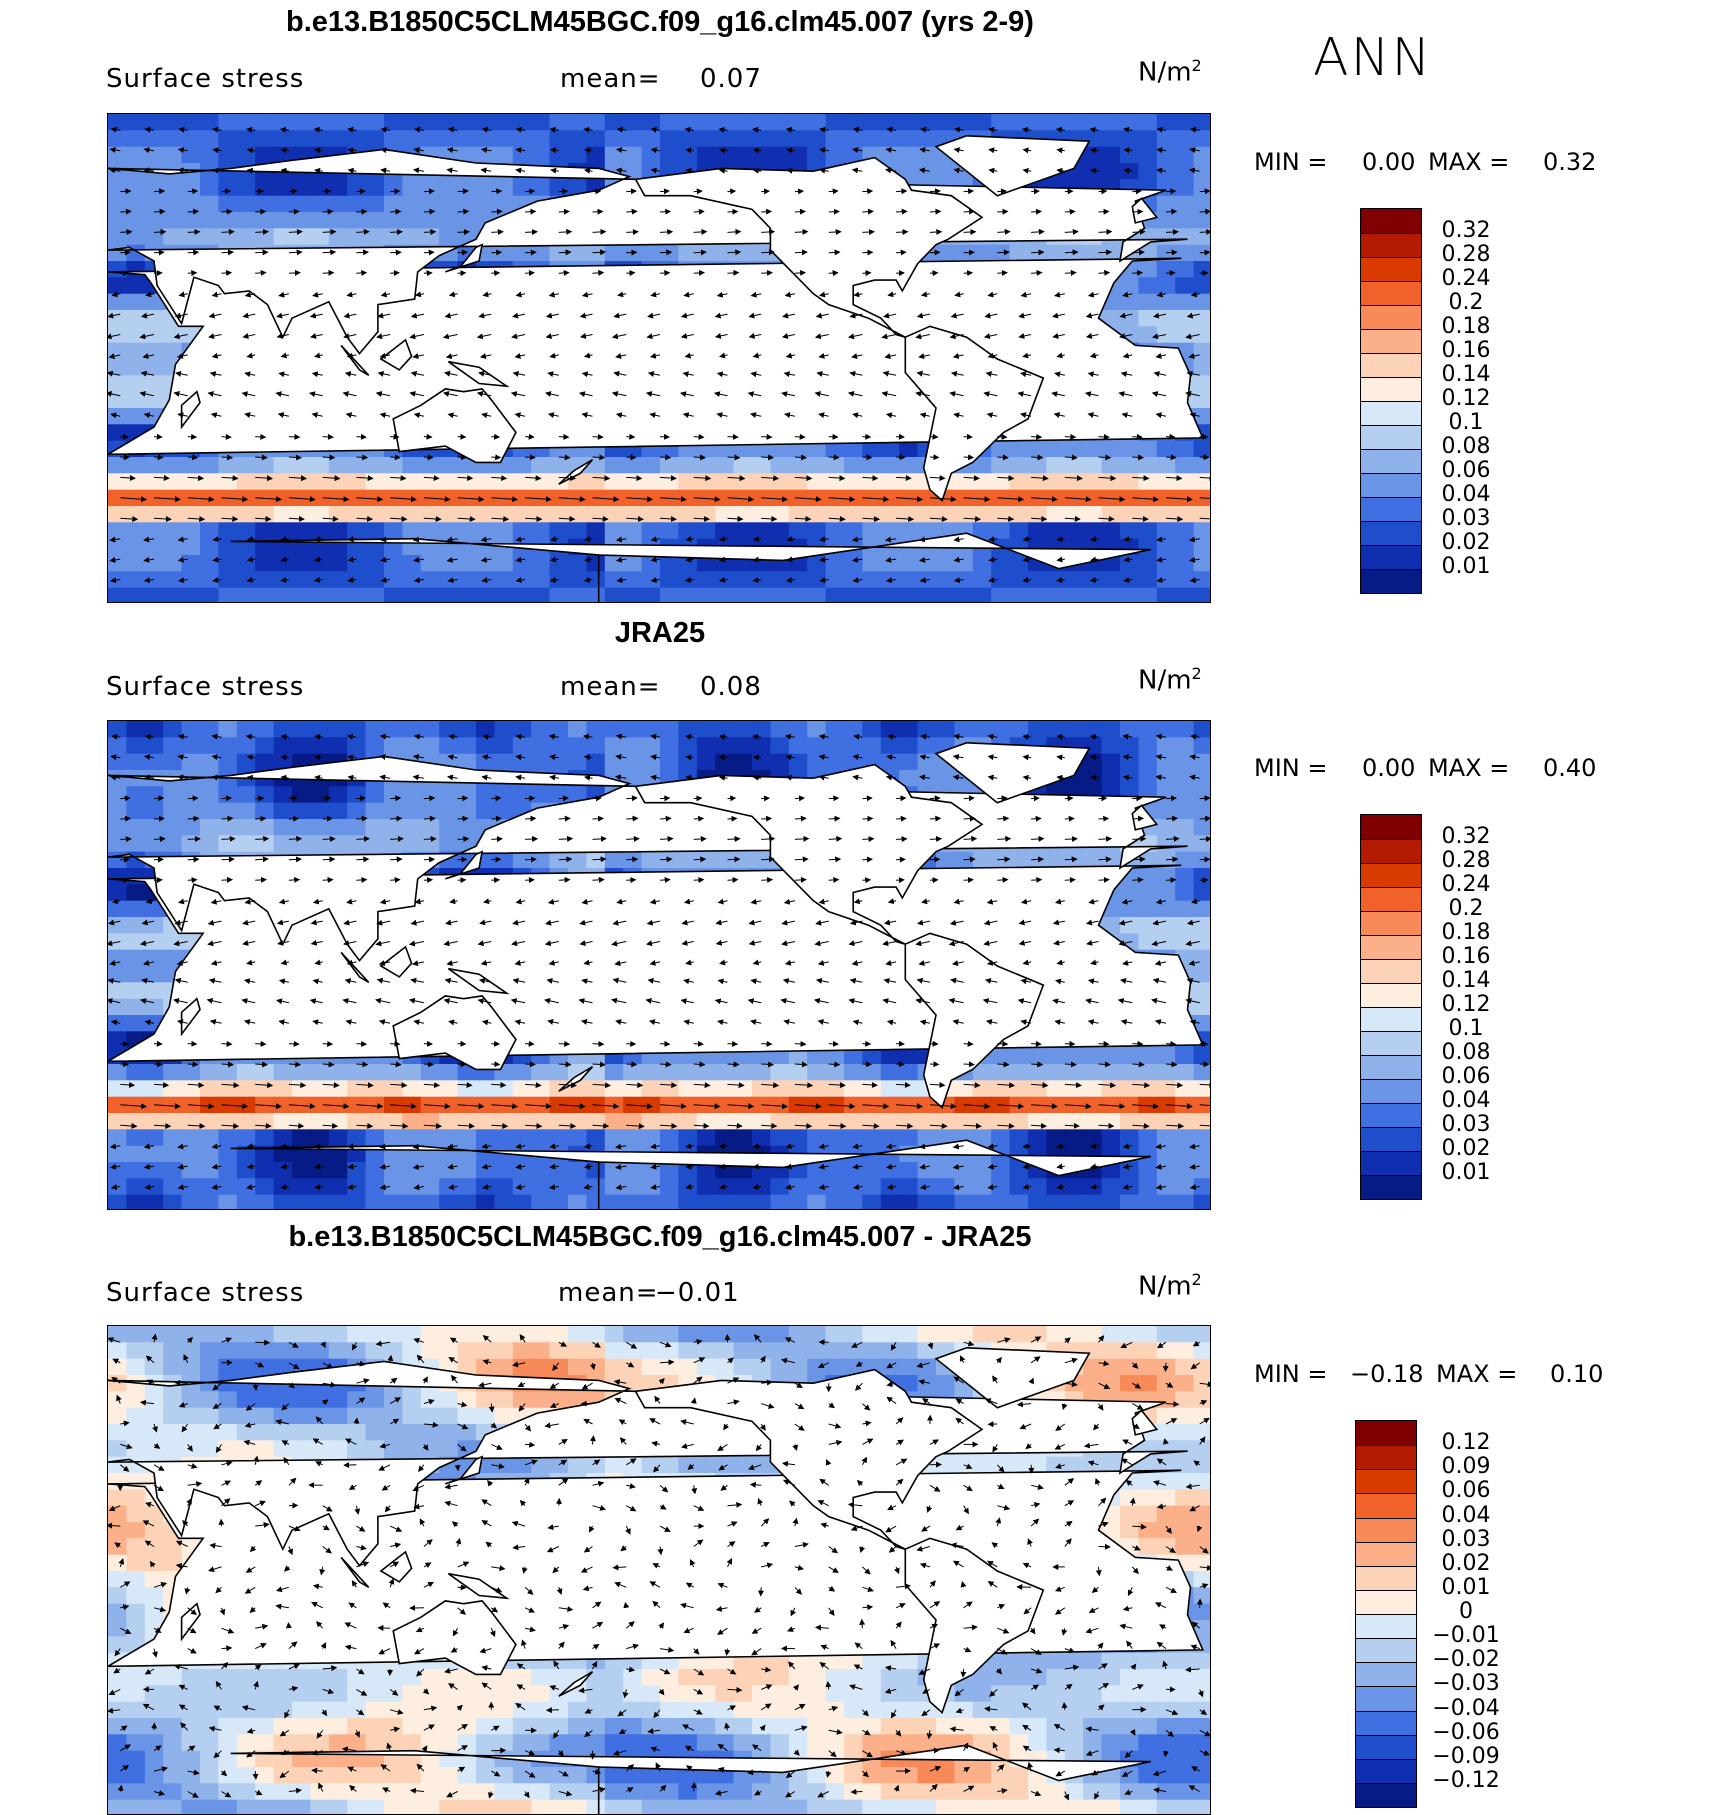  I want to click on colorbar-tick-label: −0.02, so click(1466, 1660).